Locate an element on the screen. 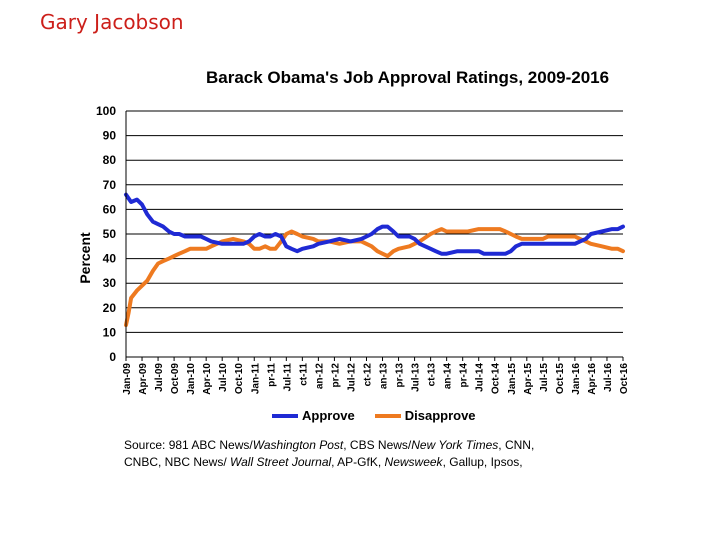 The width and height of the screenshot is (720, 540). legend-item-approve: Approve is located at coordinates (313, 415).